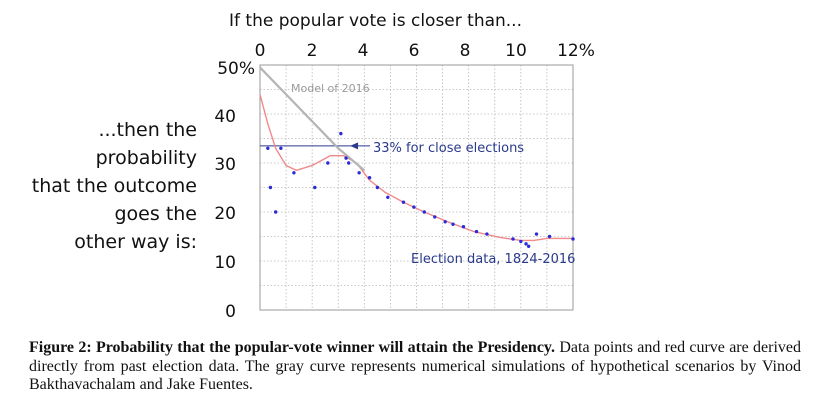 The image size is (816, 412). What do you see at coordinates (225, 165) in the screenshot?
I see `y-tick-label: 30` at bounding box center [225, 165].